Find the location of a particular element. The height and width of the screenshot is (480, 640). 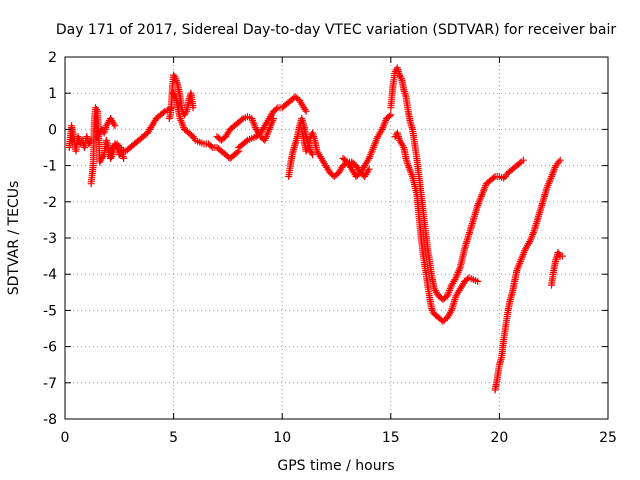

x-tick-label: 20 is located at coordinates (499, 438).